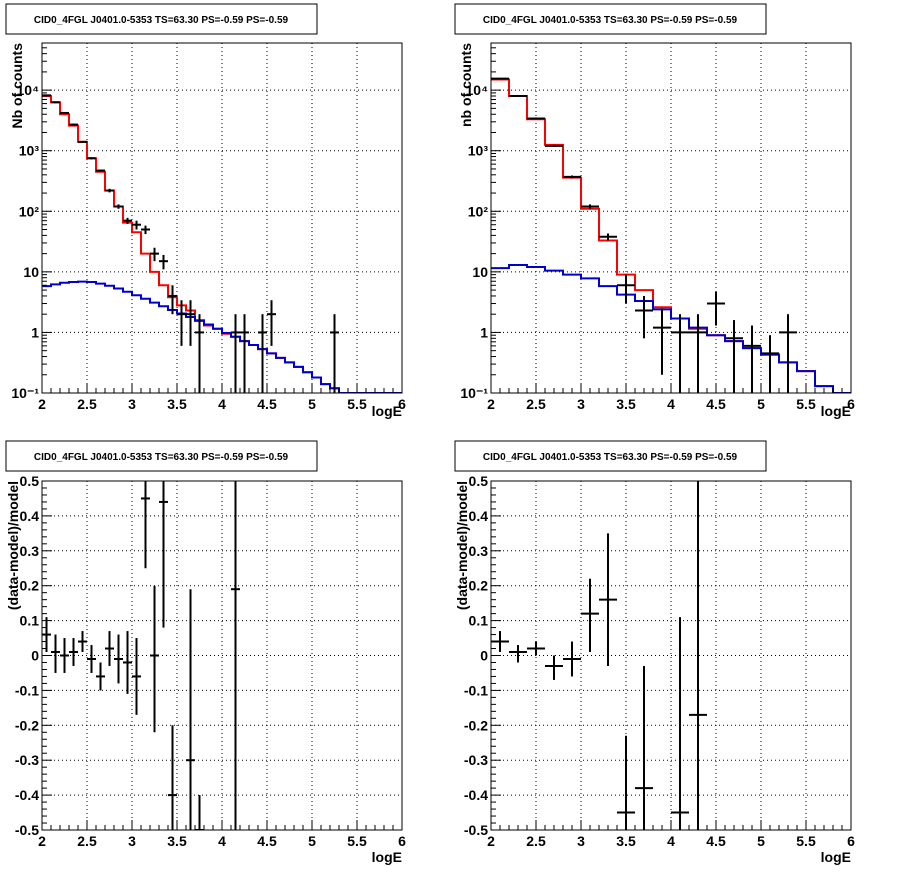  Describe the element at coordinates (29, 211) in the screenshot. I see `y-tick-label: 10²` at that location.